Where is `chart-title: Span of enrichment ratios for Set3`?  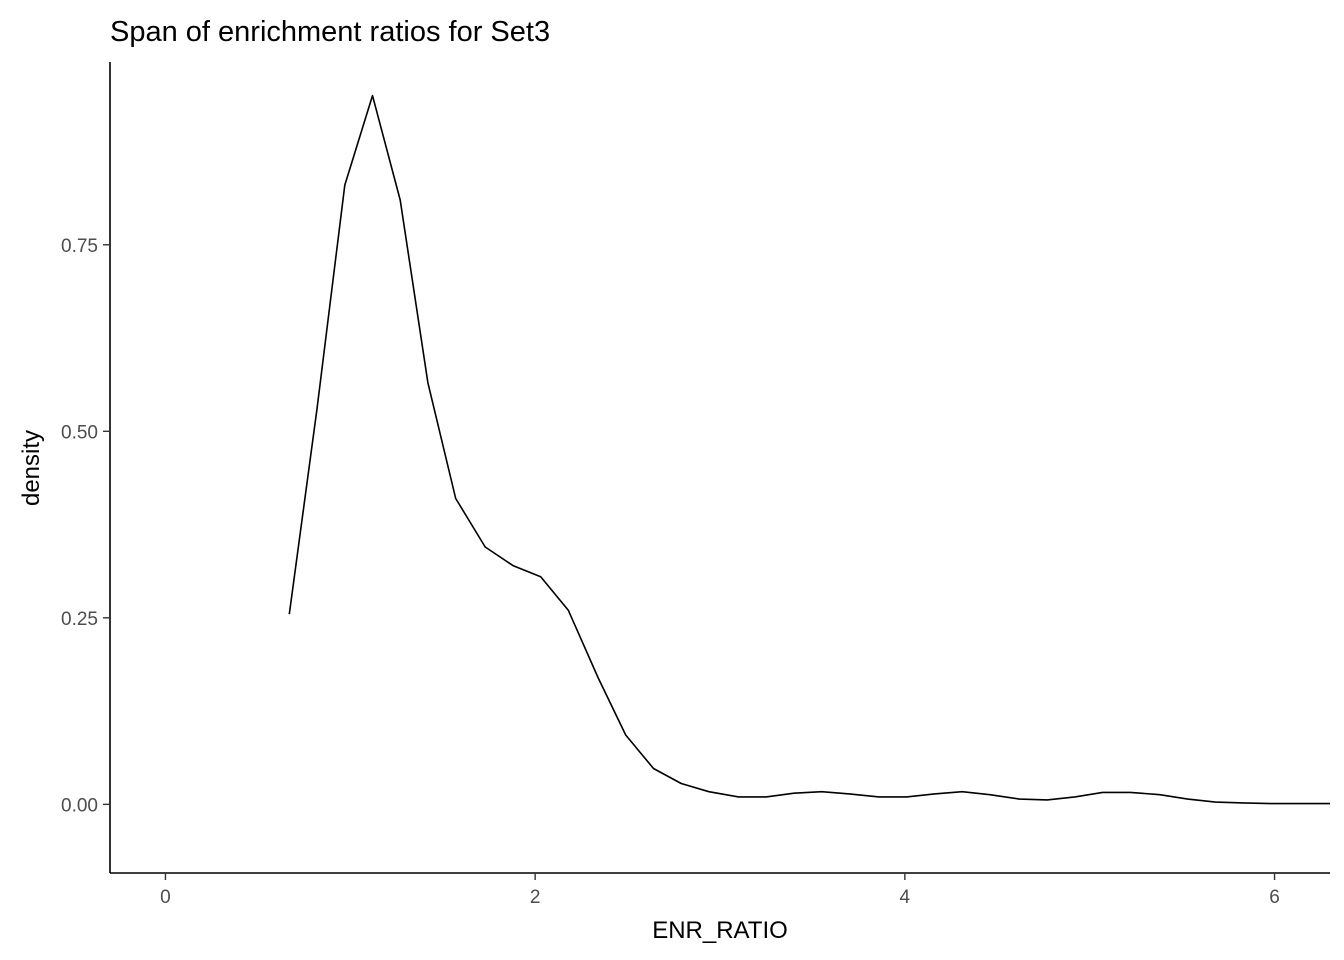
chart-title: Span of enrichment ratios for Set3 is located at coordinates (330, 32).